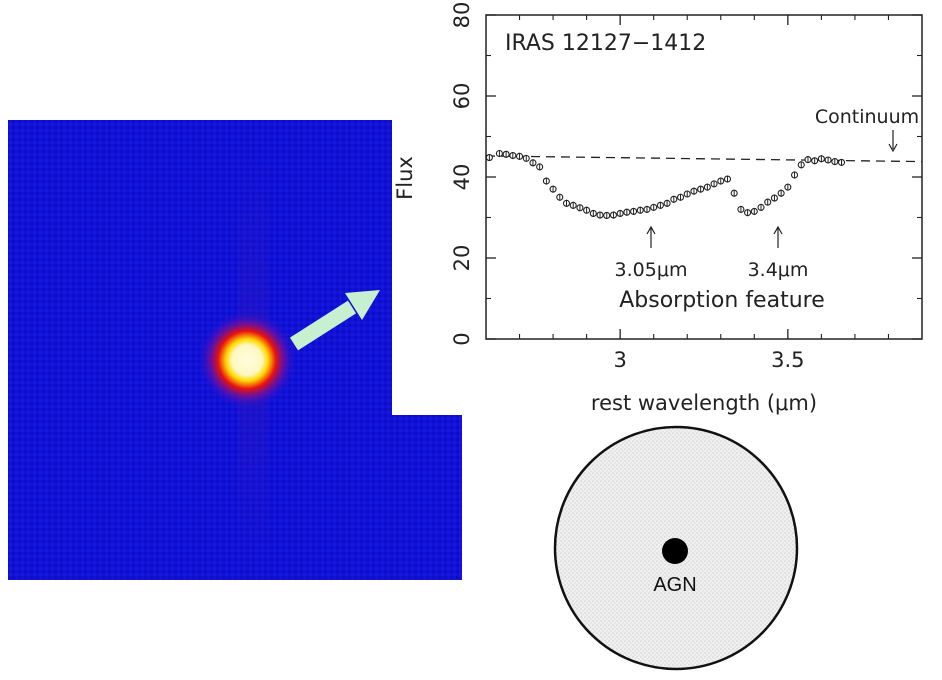  What do you see at coordinates (778, 270) in the screenshot?
I see `feature-34-label: 3.4μm` at bounding box center [778, 270].